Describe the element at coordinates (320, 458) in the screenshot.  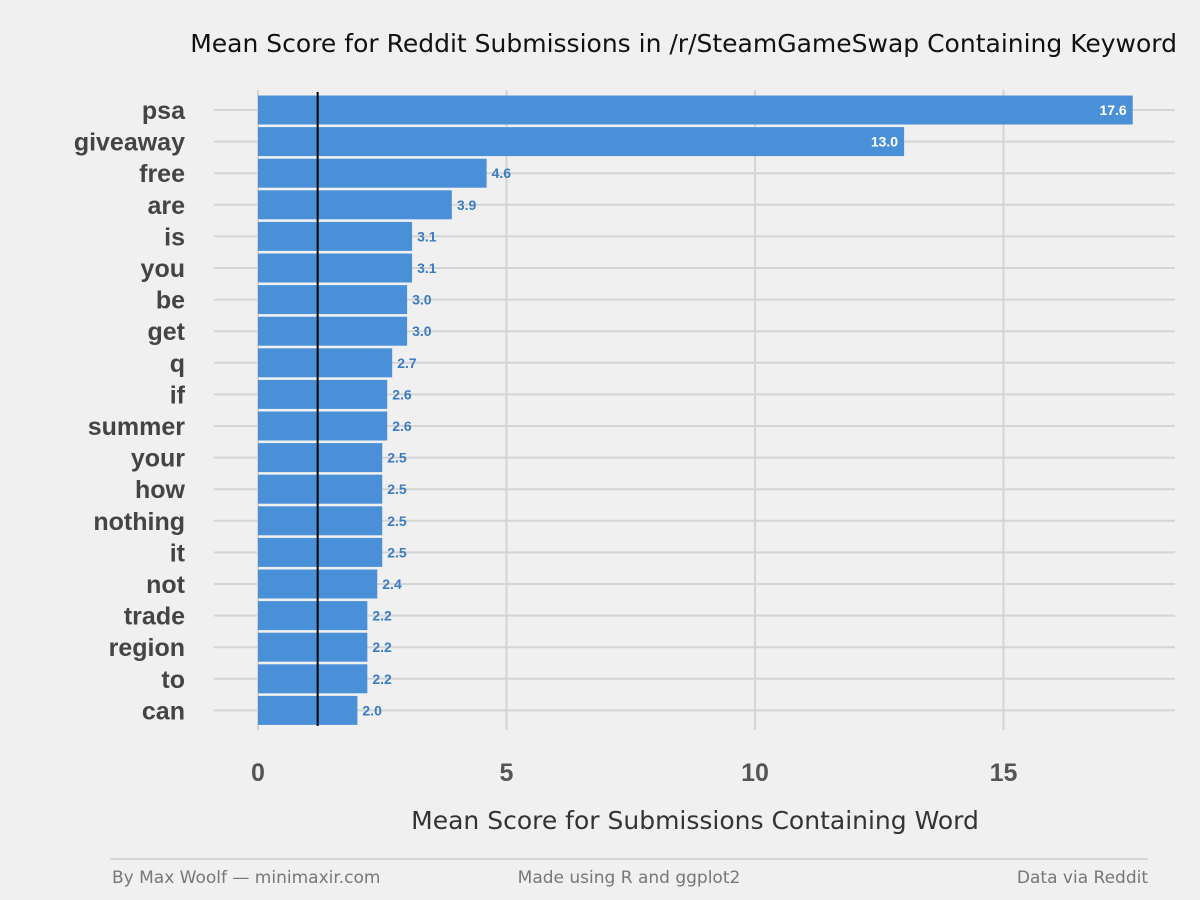
I see `bar-your` at that location.